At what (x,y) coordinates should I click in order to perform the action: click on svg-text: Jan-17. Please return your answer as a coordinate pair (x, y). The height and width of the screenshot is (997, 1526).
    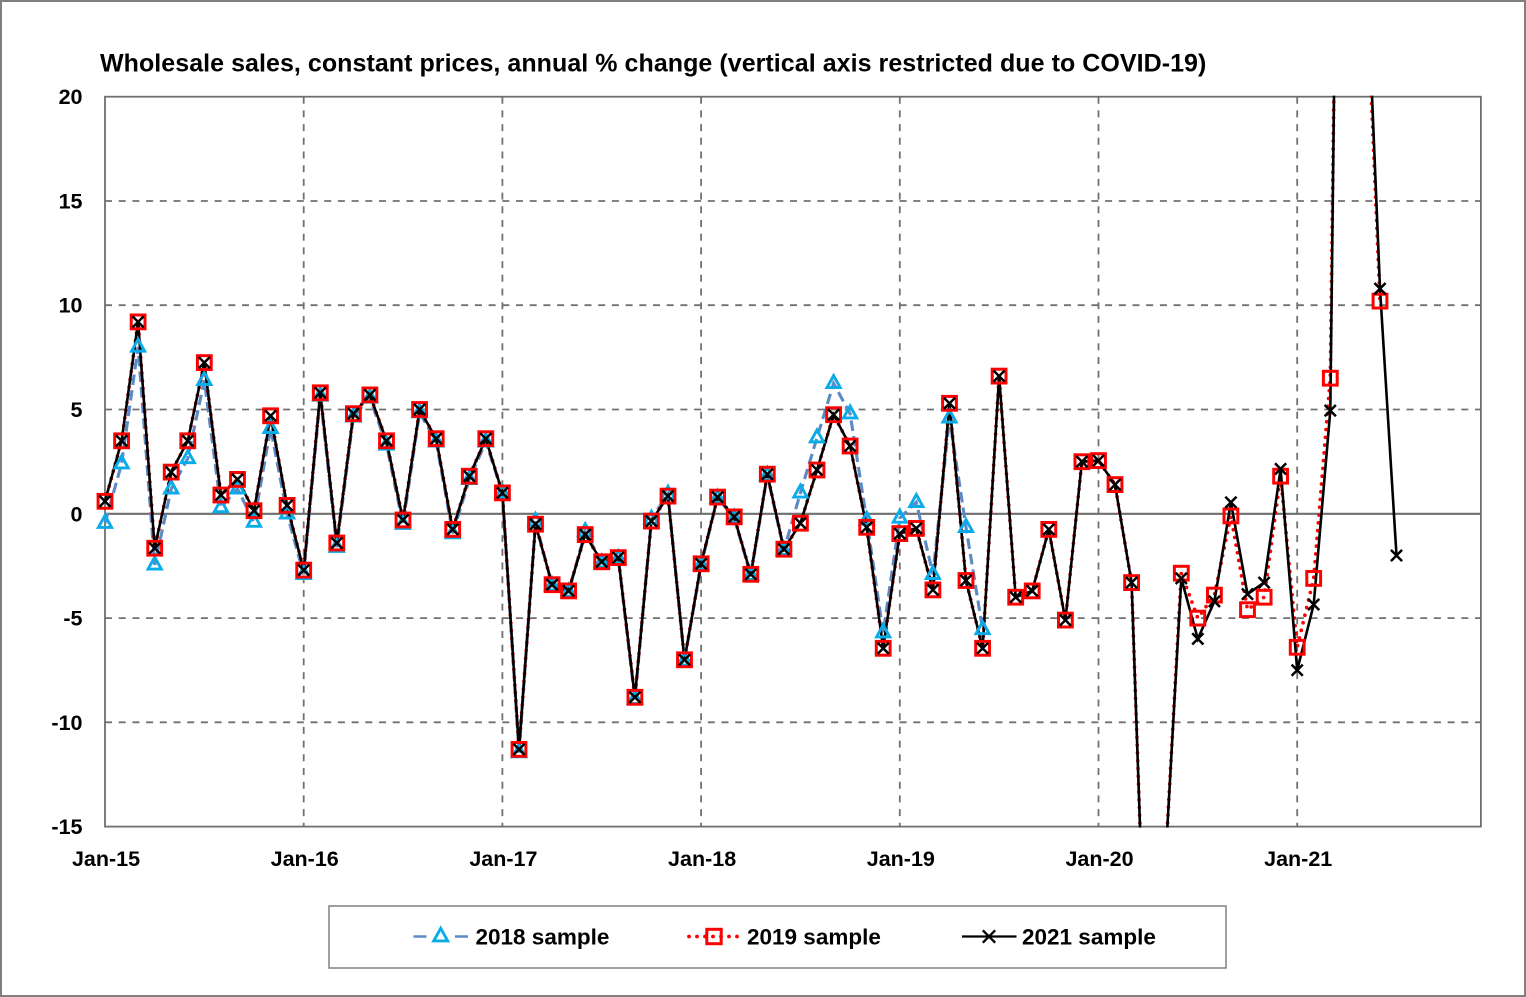
    Looking at the image, I should click on (503, 859).